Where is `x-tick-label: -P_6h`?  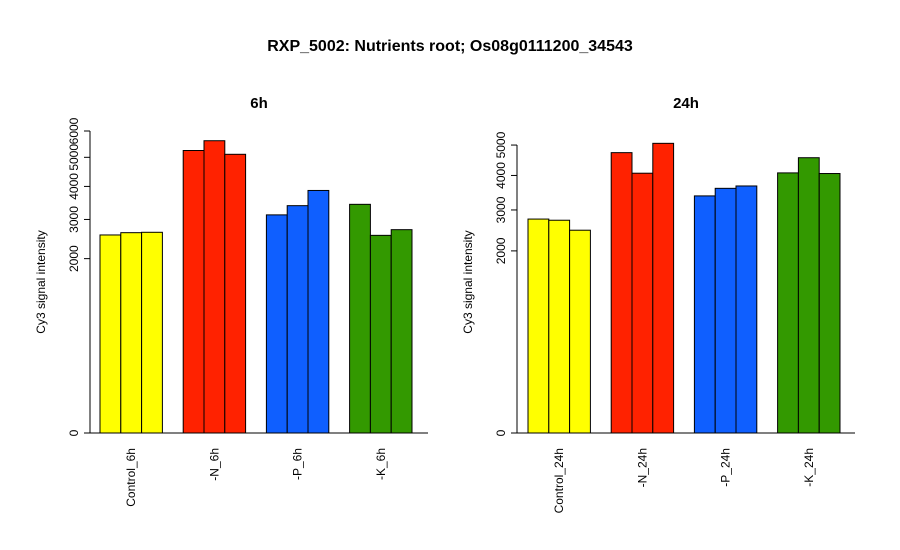 x-tick-label: -P_6h is located at coordinates (298, 464).